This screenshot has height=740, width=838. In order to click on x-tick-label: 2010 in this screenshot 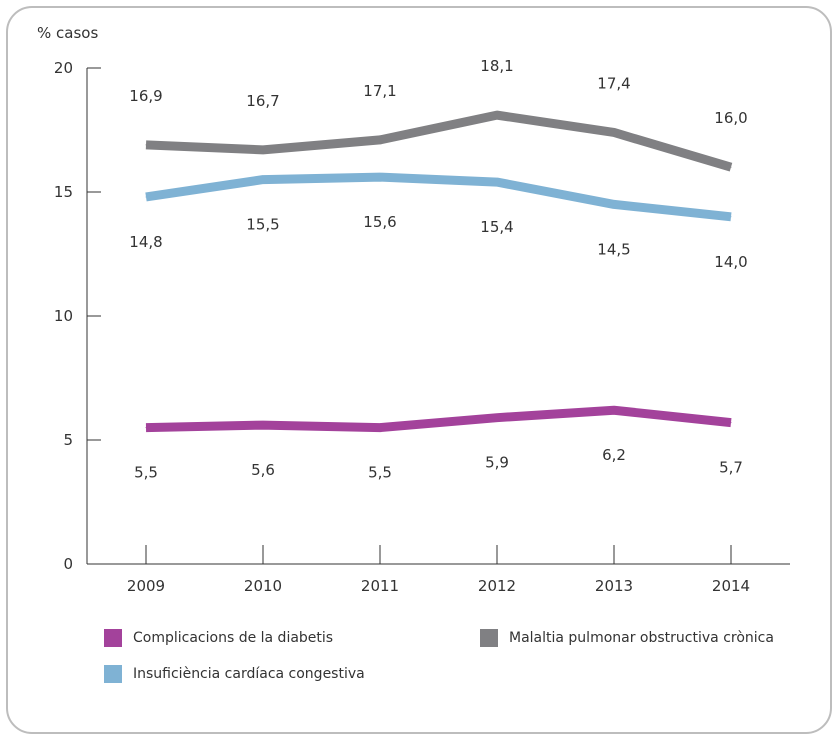, I will do `click(263, 586)`.